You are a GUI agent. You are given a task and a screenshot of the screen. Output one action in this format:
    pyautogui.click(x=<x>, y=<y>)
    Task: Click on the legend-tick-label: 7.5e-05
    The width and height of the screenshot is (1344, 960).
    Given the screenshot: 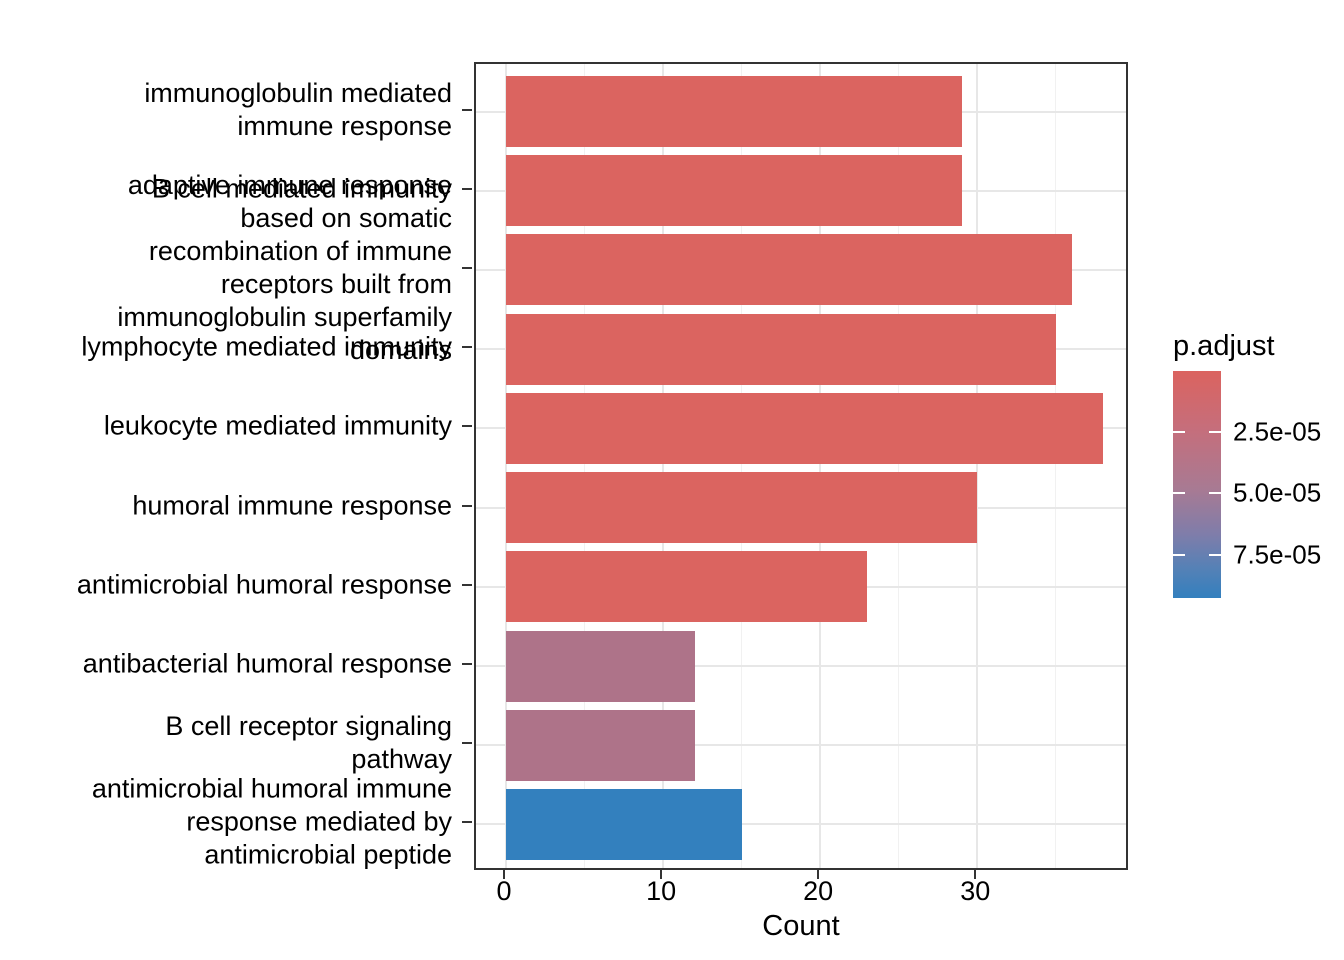 What is the action you would take?
    pyautogui.click(x=1277, y=554)
    